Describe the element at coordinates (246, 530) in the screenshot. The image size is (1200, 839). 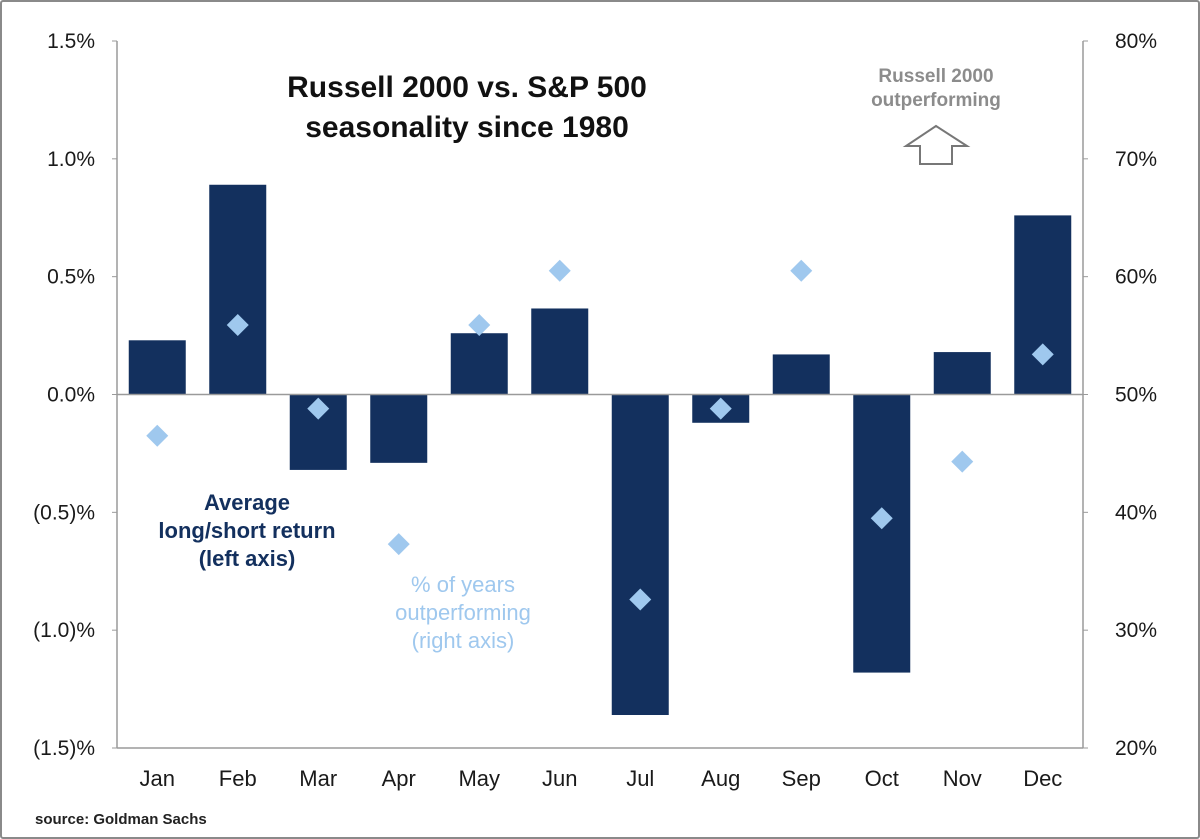
I see `bar-label-line-2: long/short return` at that location.